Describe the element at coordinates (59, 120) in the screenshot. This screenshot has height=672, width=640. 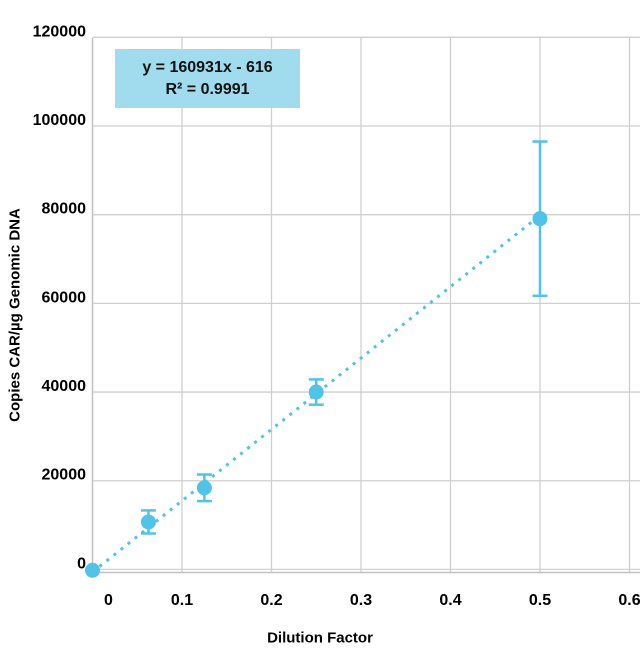
I see `y-tick-label: 100000` at that location.